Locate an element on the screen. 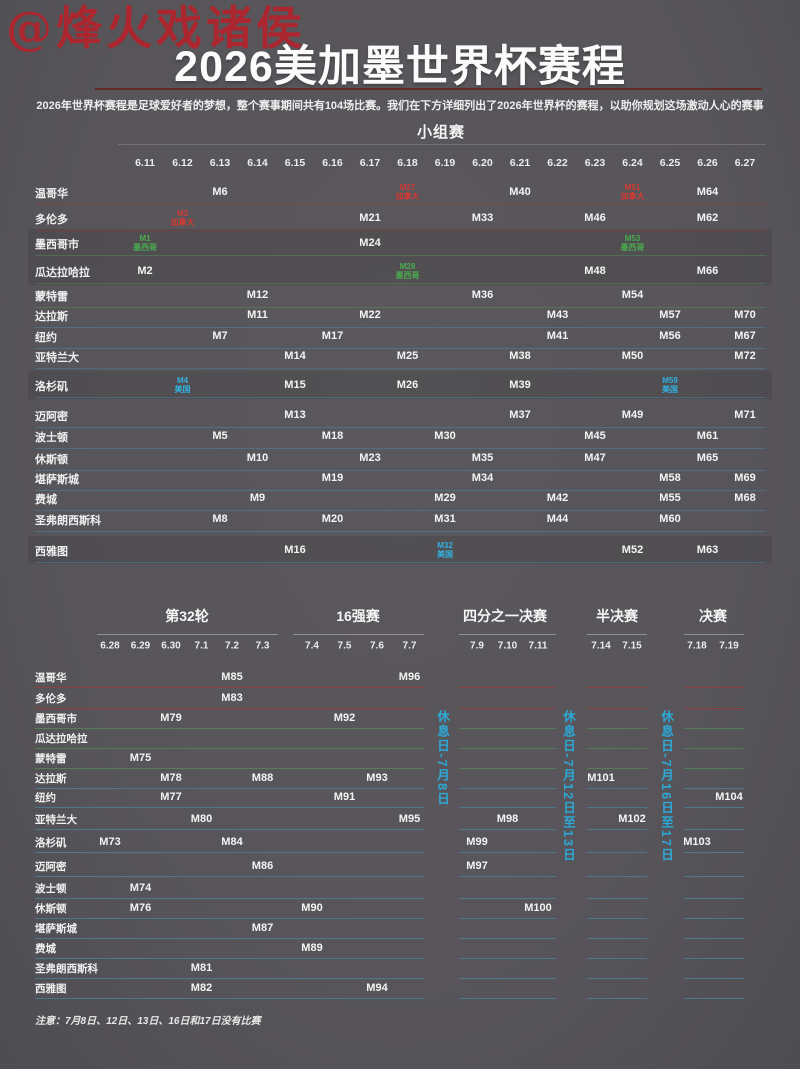 The height and width of the screenshot is (1069, 800). match-label: M33 is located at coordinates (482, 218).